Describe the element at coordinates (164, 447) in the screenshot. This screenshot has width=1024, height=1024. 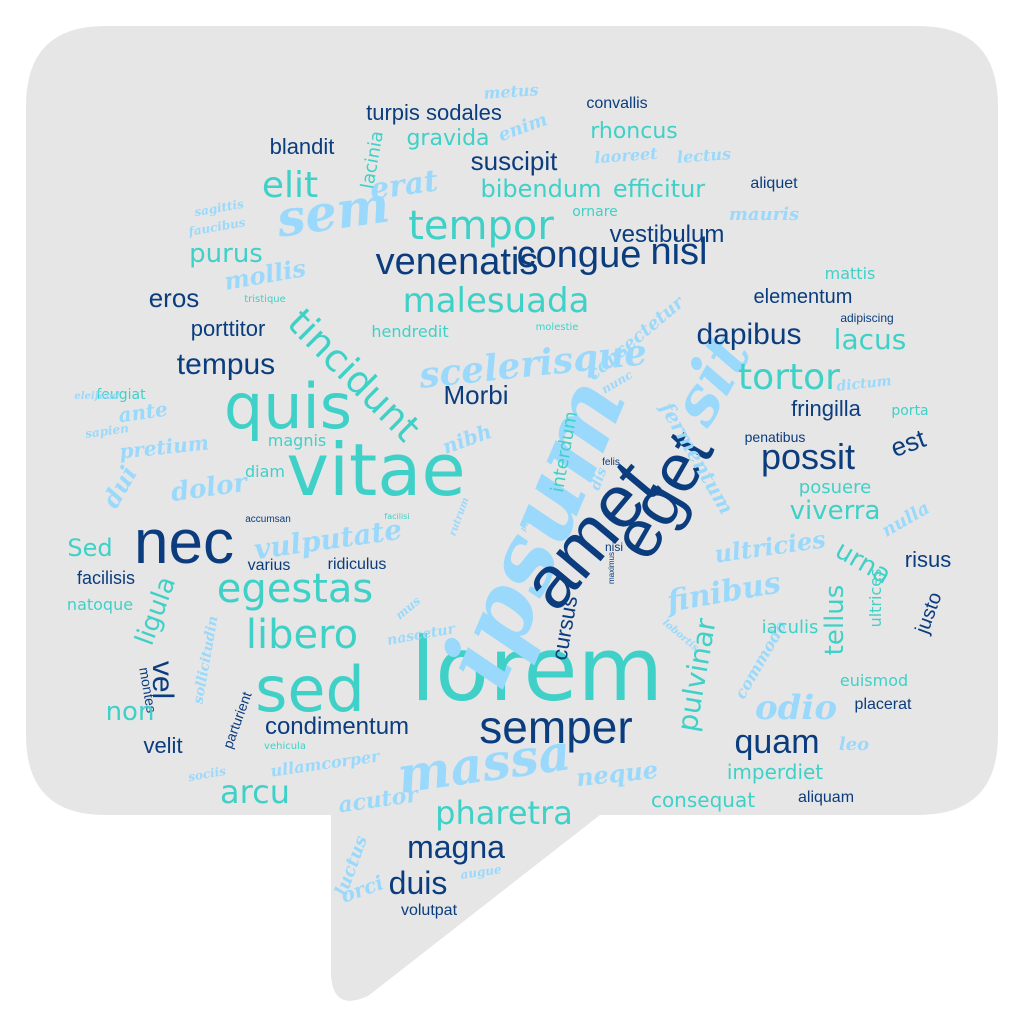
I see `word-54: pretium` at that location.